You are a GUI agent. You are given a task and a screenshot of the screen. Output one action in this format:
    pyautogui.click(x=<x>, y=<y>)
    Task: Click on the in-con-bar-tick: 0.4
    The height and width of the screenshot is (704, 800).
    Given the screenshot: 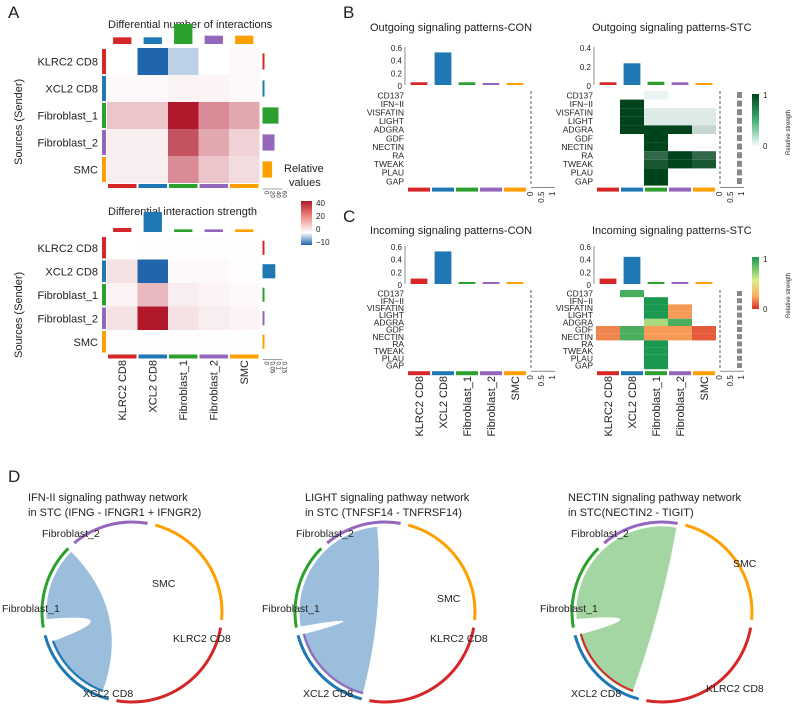 What is the action you would take?
    pyautogui.click(x=397, y=260)
    